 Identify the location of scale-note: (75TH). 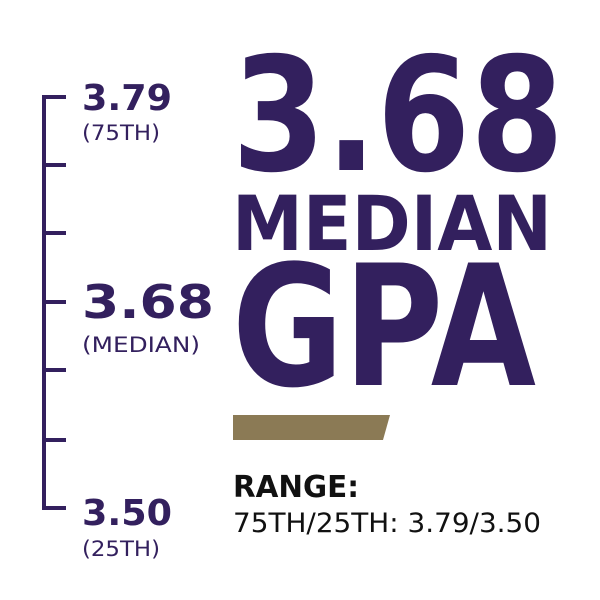
(121, 133).